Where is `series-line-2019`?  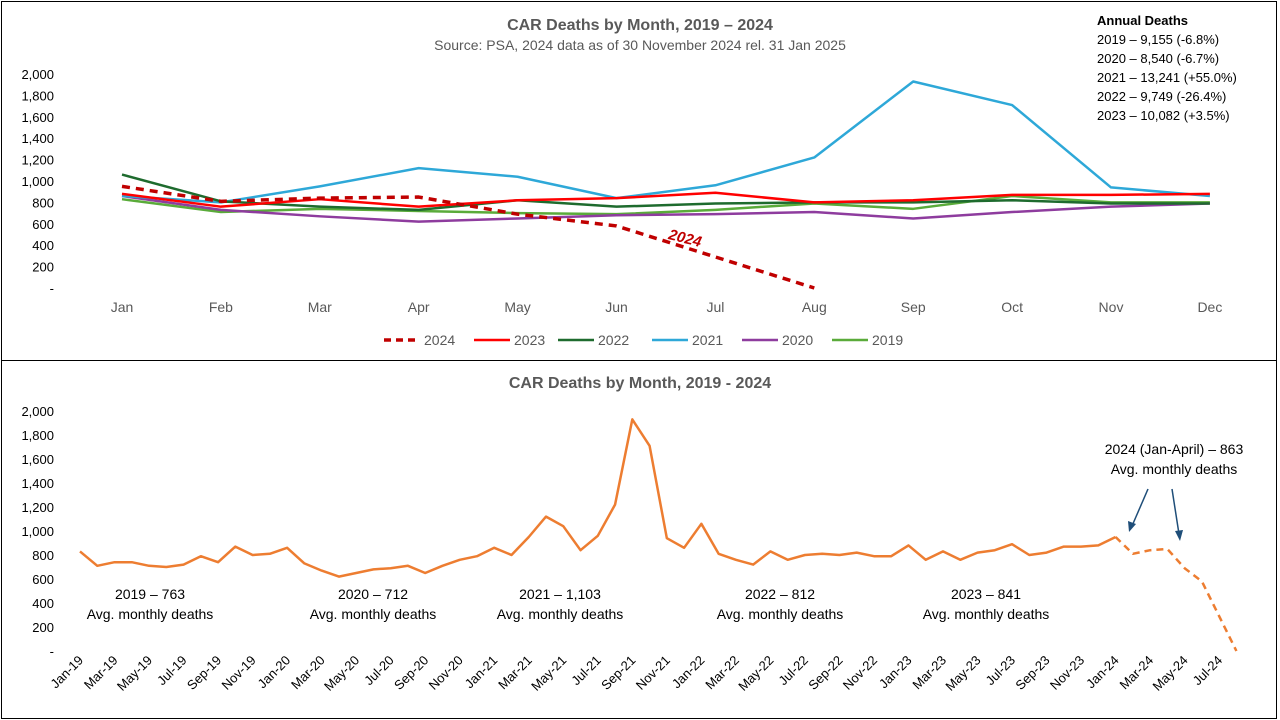
series-line-2019 is located at coordinates (665, 205).